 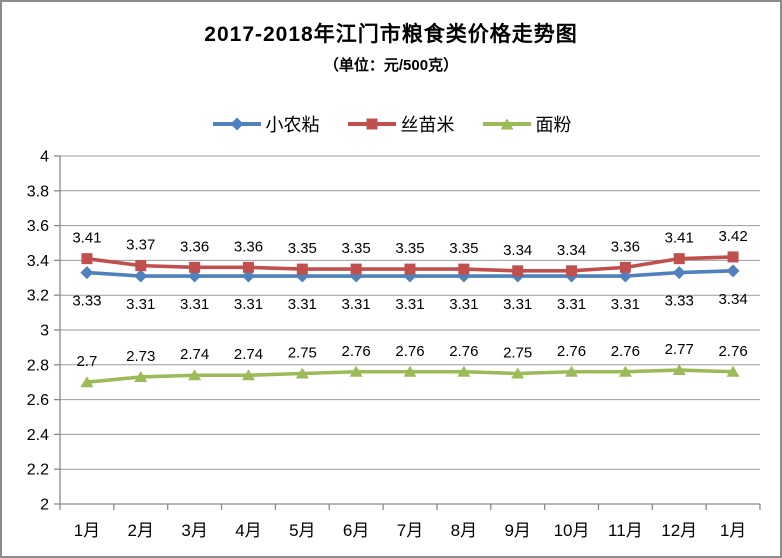 I want to click on legend-swatch-square-icon, so click(x=371, y=124).